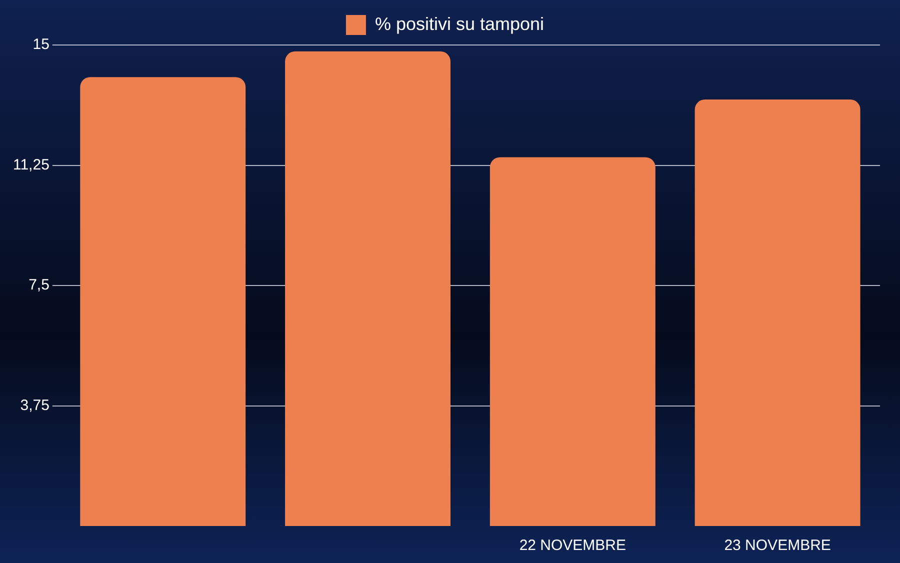 This screenshot has height=563, width=900. What do you see at coordinates (35, 405) in the screenshot?
I see `y-tick-label: 3,75` at bounding box center [35, 405].